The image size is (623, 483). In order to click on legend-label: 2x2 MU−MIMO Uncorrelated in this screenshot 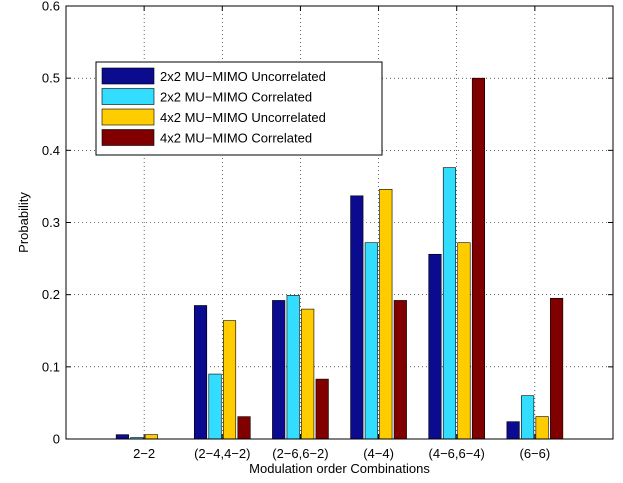, I will do `click(243, 76)`.